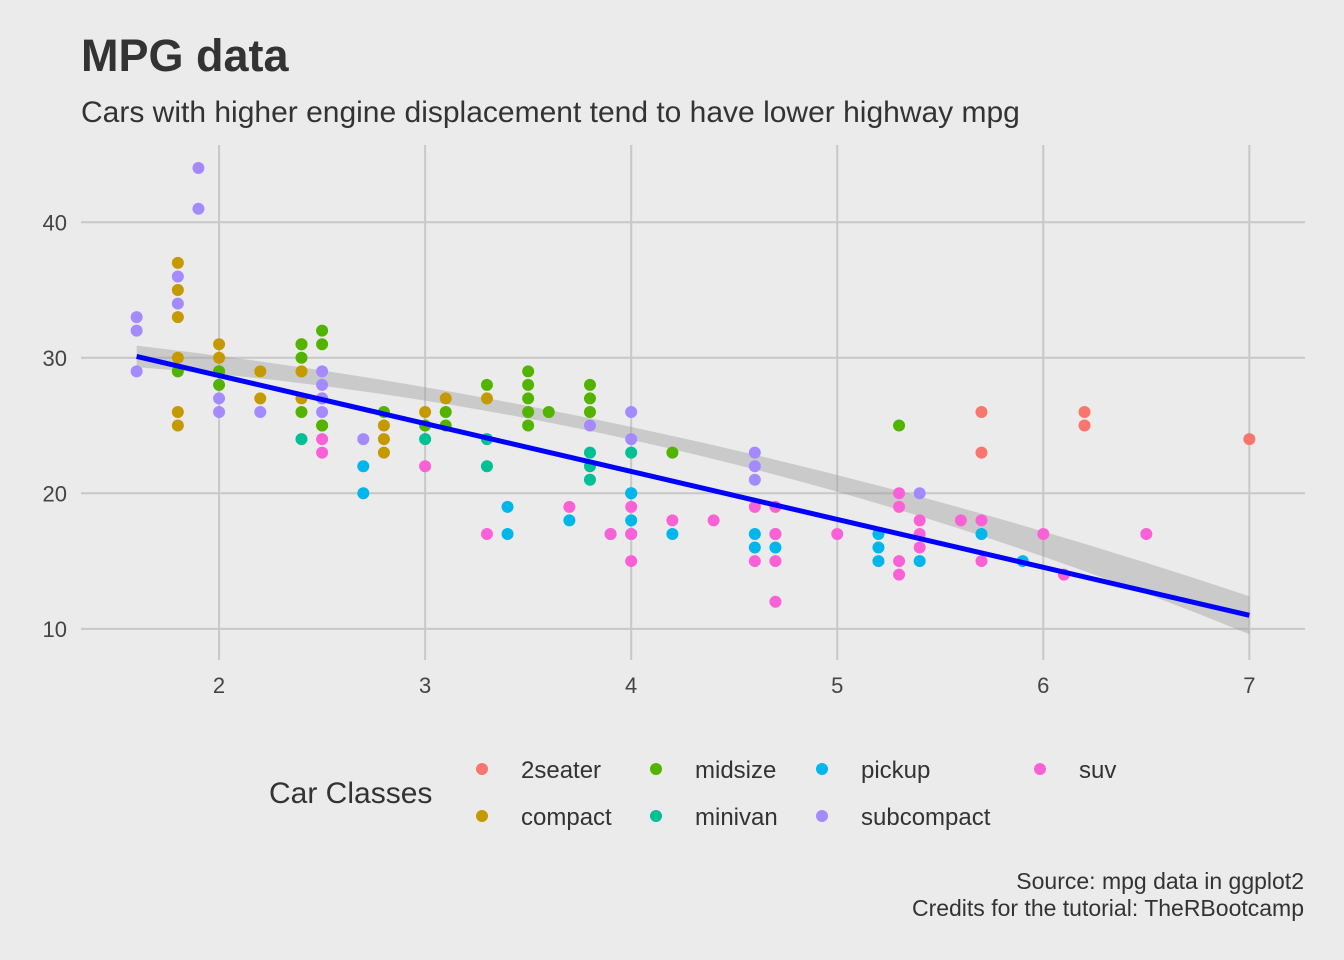 The width and height of the screenshot is (1344, 960). What do you see at coordinates (561, 770) in the screenshot?
I see `legend-label-2seater: 2seater` at bounding box center [561, 770].